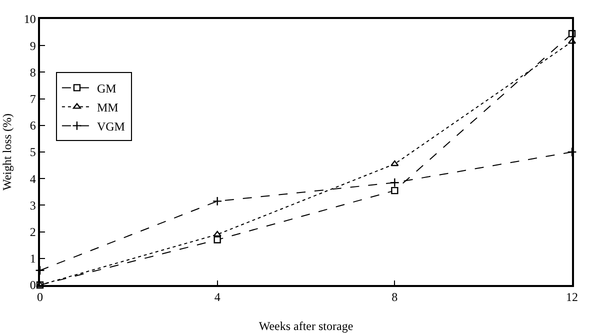 Image resolution: width=590 pixels, height=333 pixels. What do you see at coordinates (217, 297) in the screenshot?
I see `x-tick-label: 4` at bounding box center [217, 297].